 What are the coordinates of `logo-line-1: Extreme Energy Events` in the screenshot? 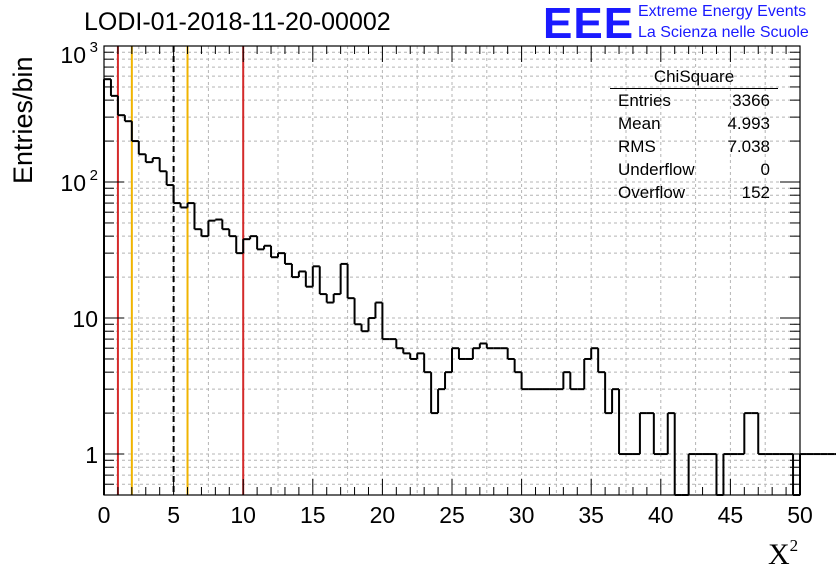 It's located at (722, 11).